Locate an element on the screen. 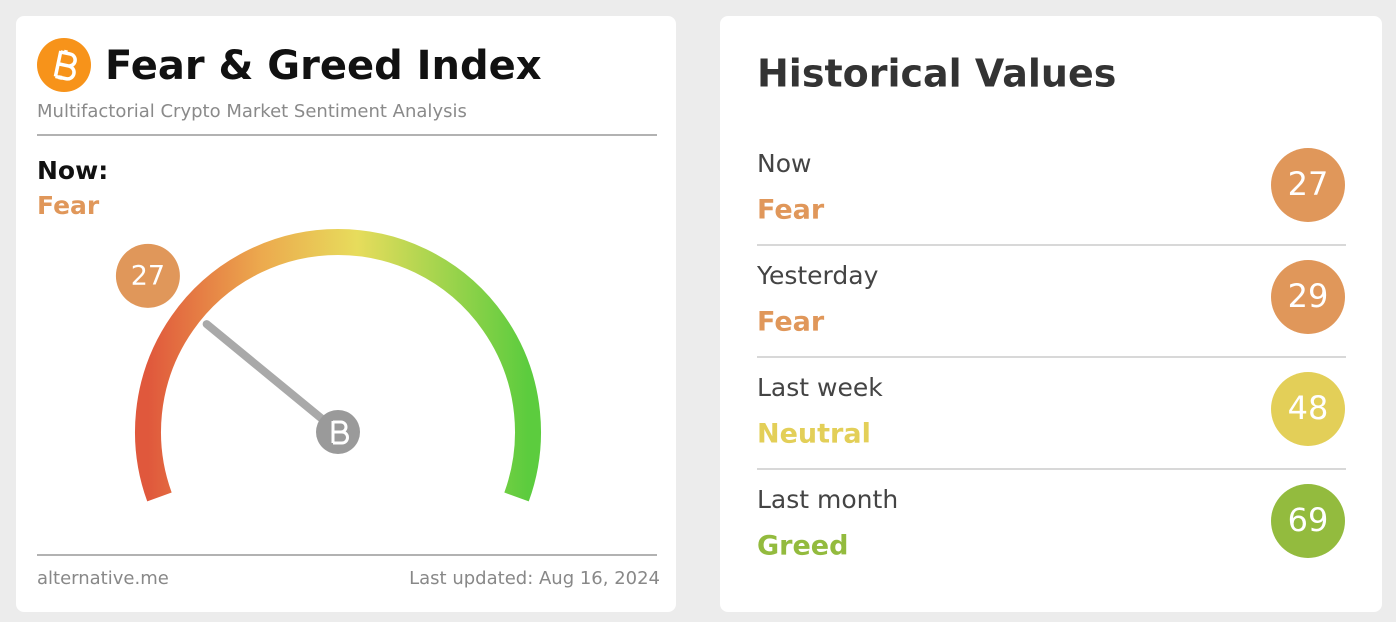  row-classification: Neutral is located at coordinates (814, 434).